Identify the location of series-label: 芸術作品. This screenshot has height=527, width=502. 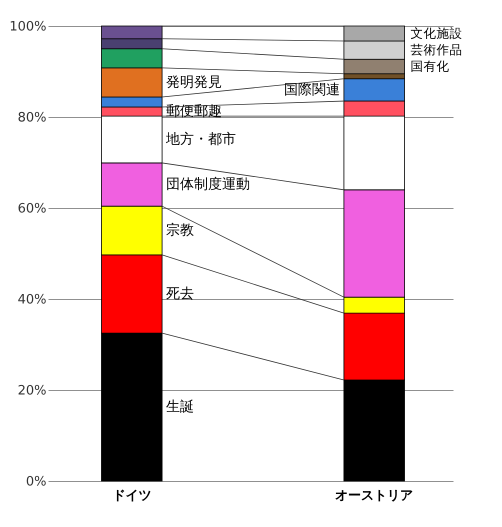
(436, 50).